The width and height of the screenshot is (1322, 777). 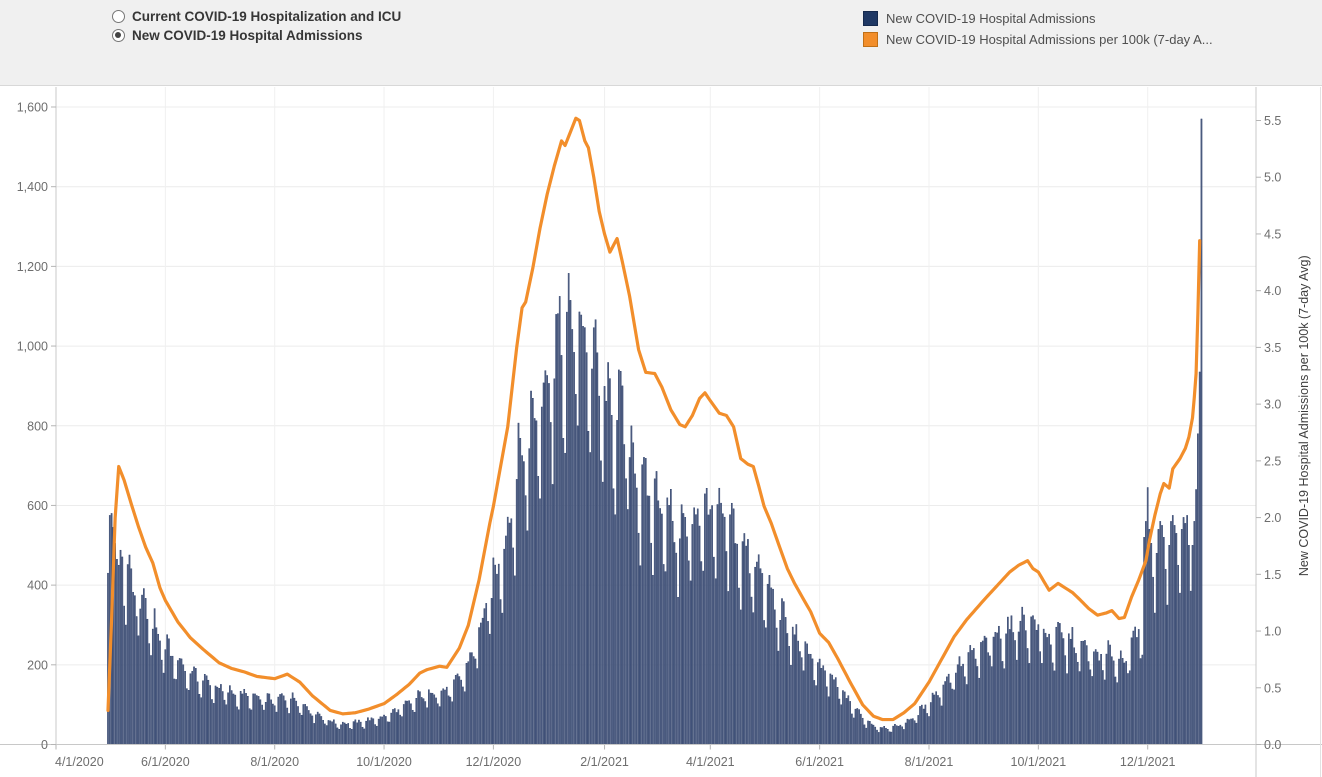 I want to click on x-tick-label: 6/1/2021, so click(x=819, y=762).